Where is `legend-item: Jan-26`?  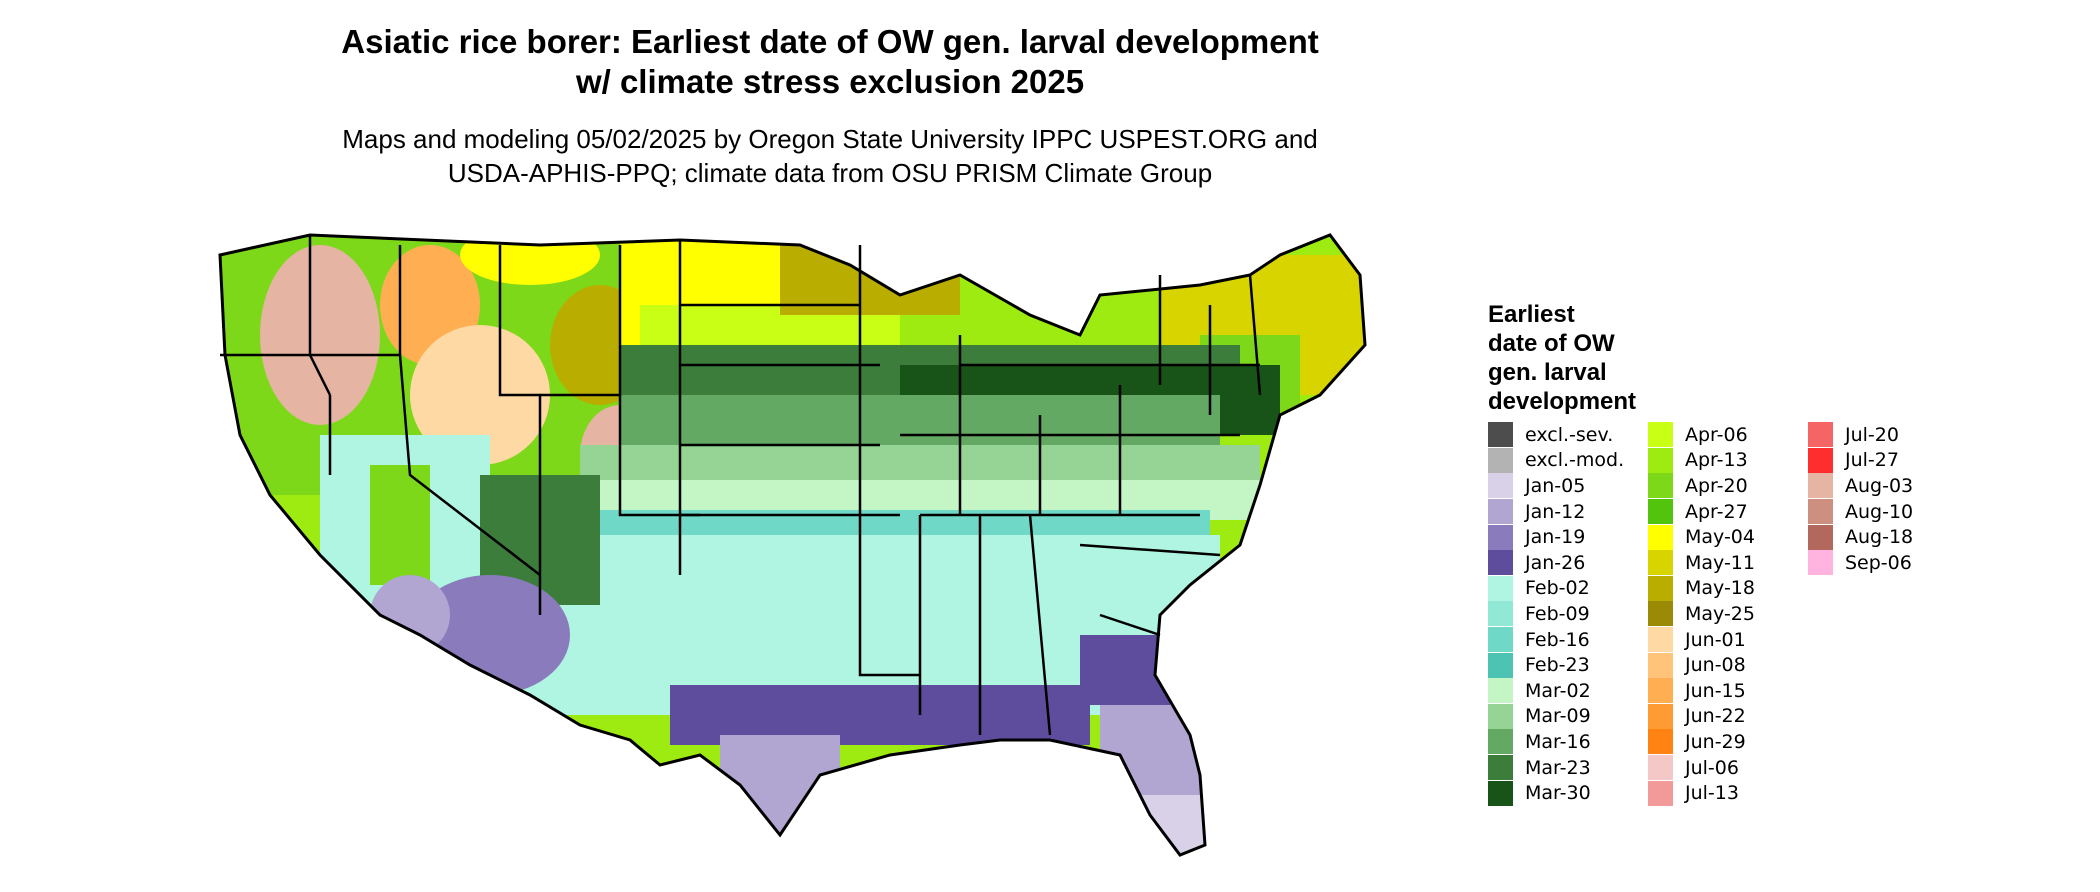 legend-item: Jan-26 is located at coordinates (1568, 563).